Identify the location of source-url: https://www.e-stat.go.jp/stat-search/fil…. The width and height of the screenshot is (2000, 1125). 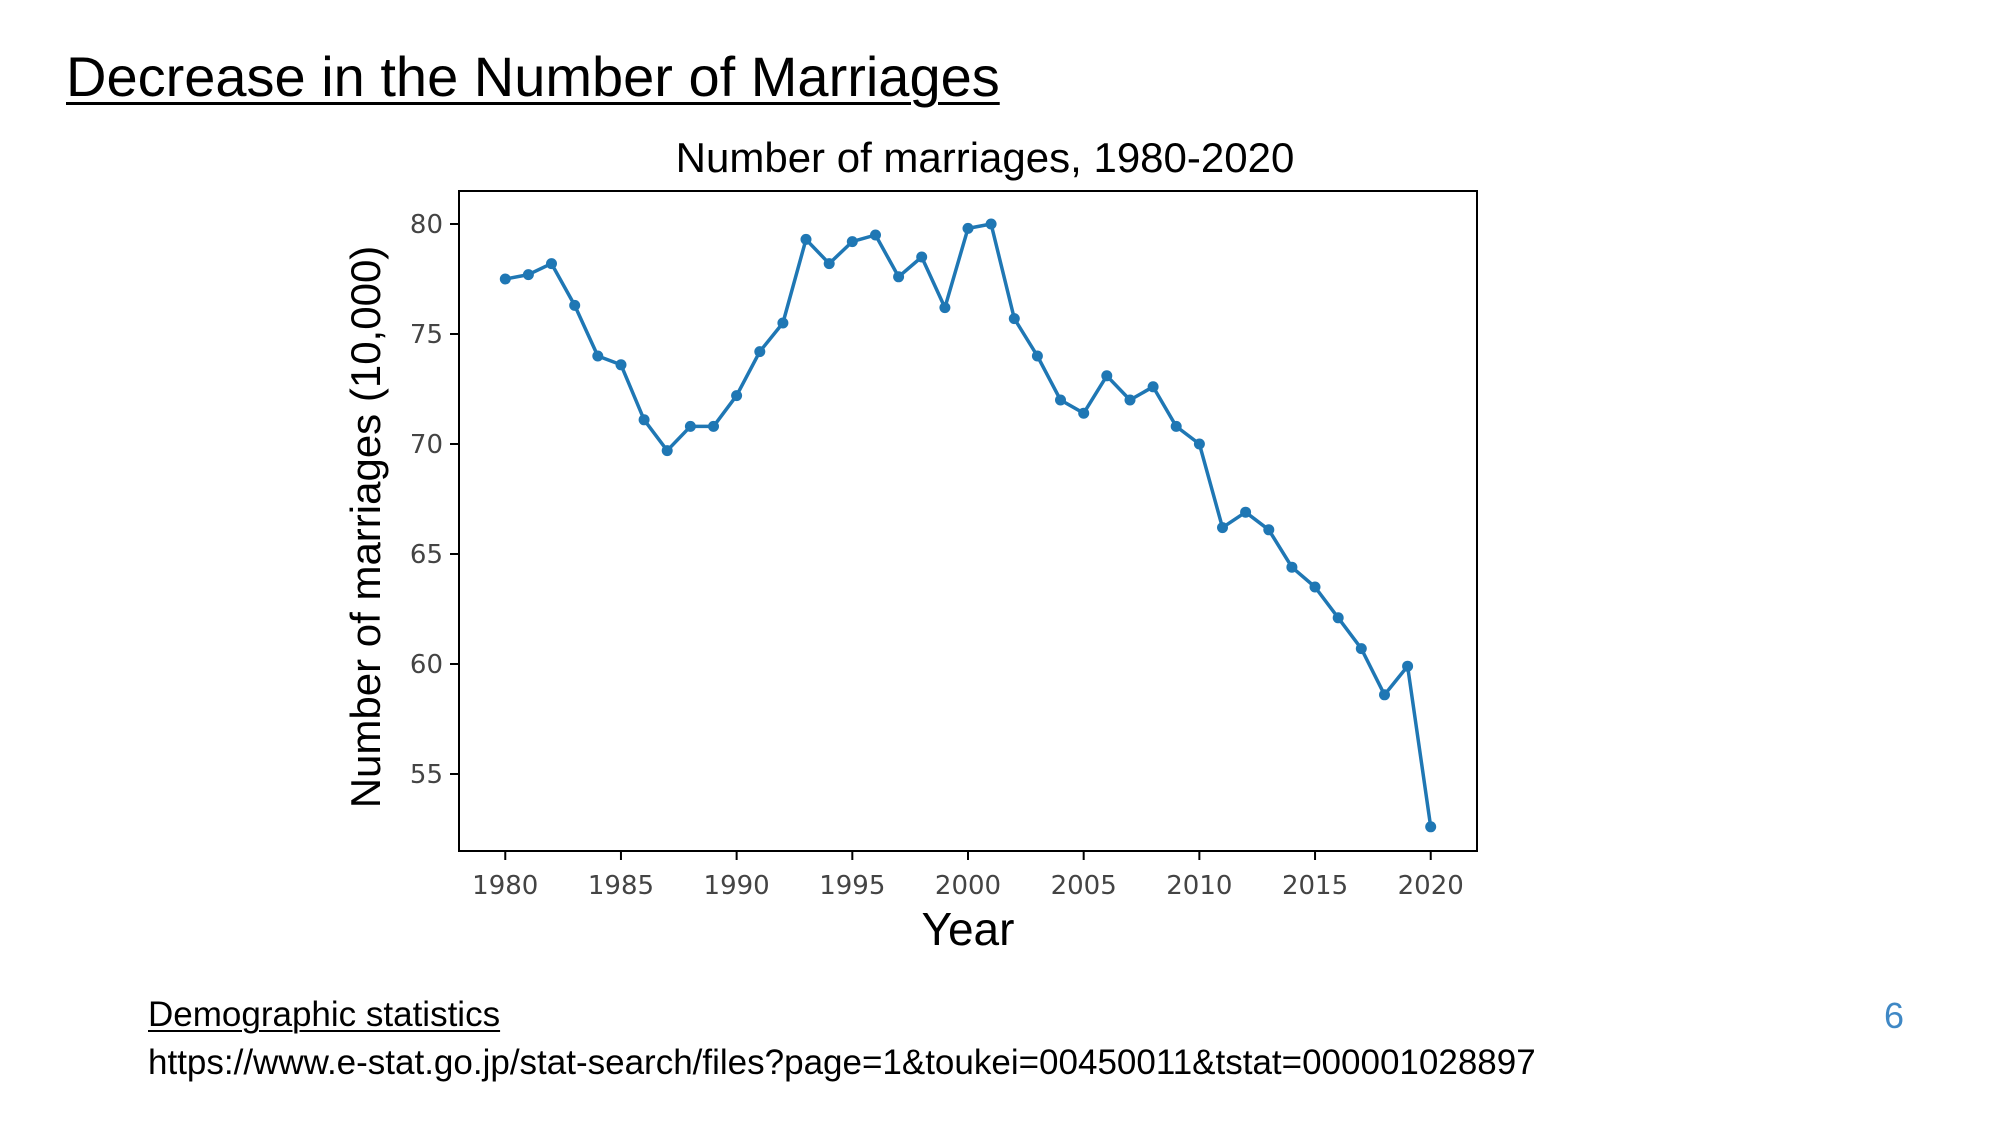
(842, 1062).